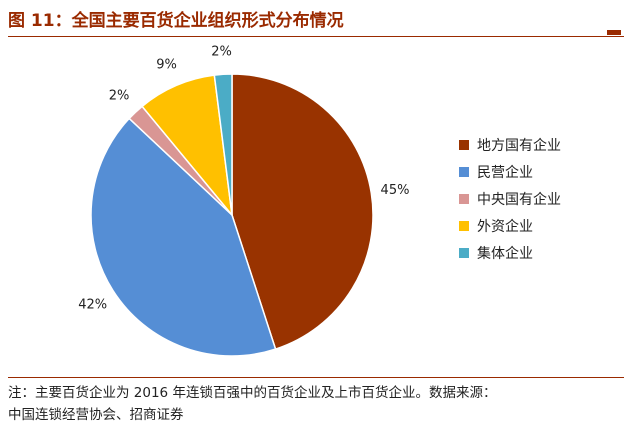 The image size is (638, 434). Describe the element at coordinates (505, 253) in the screenshot. I see `legend-label-4: 集体企业` at that location.